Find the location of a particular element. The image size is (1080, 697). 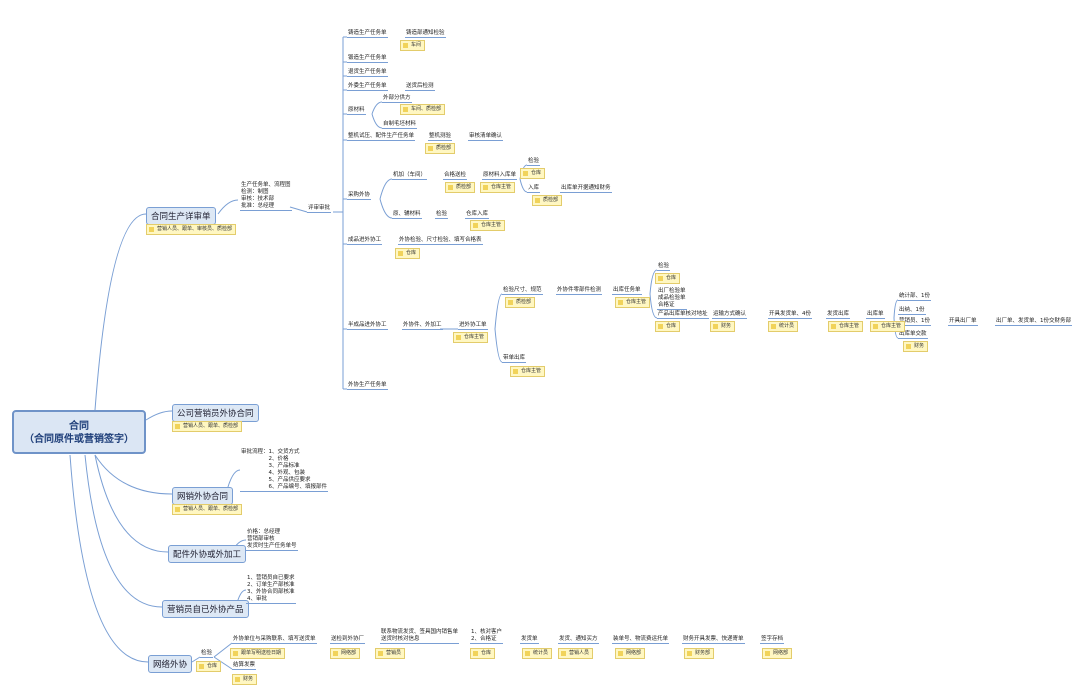

topic: 机加（车间） is located at coordinates (410, 176).